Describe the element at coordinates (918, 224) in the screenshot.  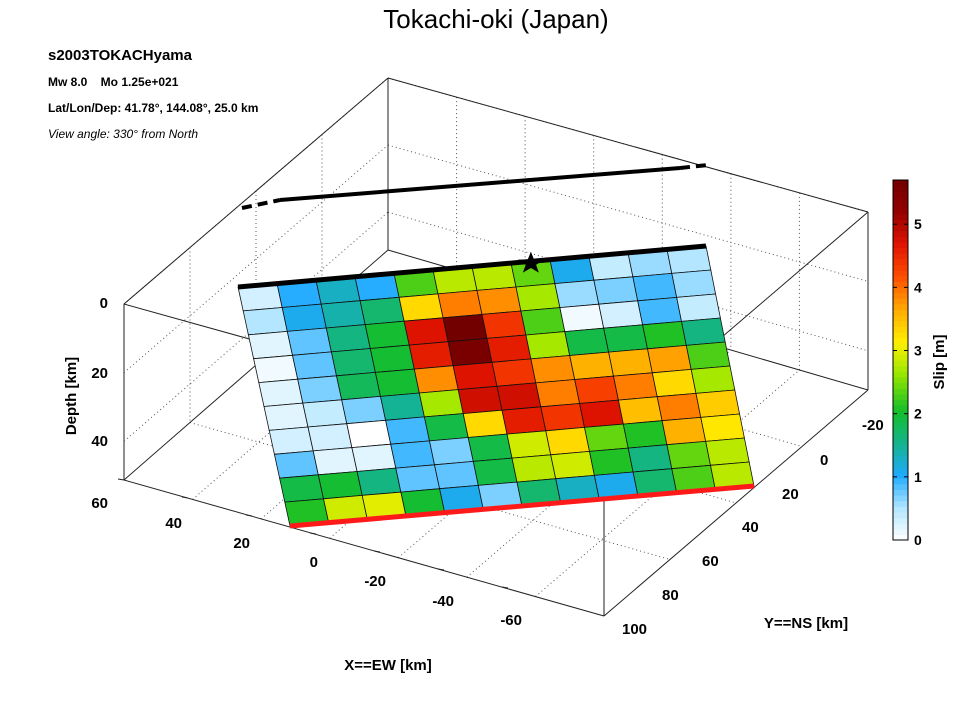
I see `colorbar-tick-label: 5` at that location.